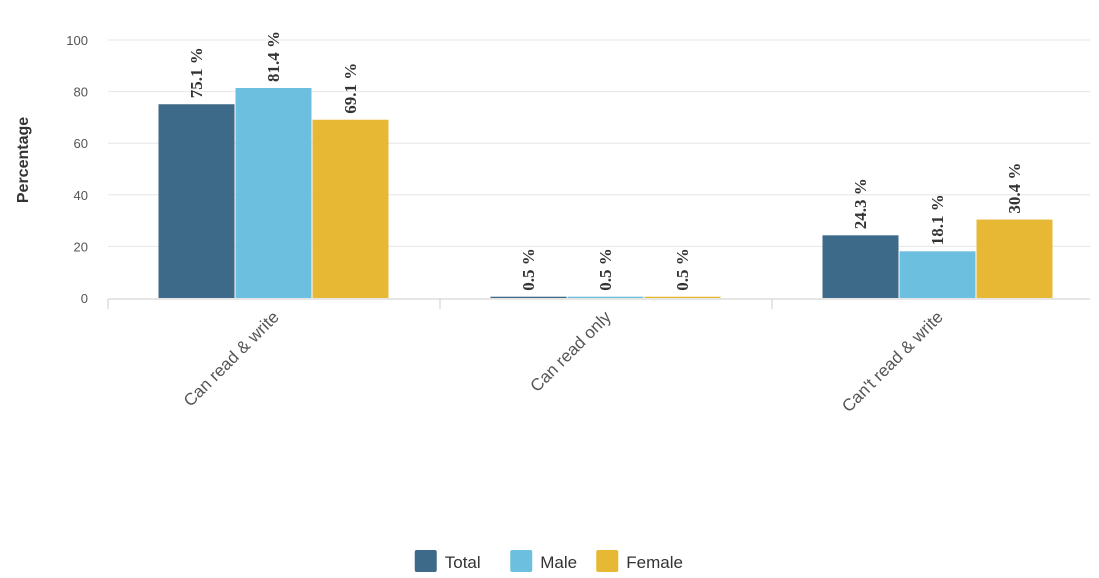  Describe the element at coordinates (598, 303) in the screenshot. I see `x-axis` at that location.